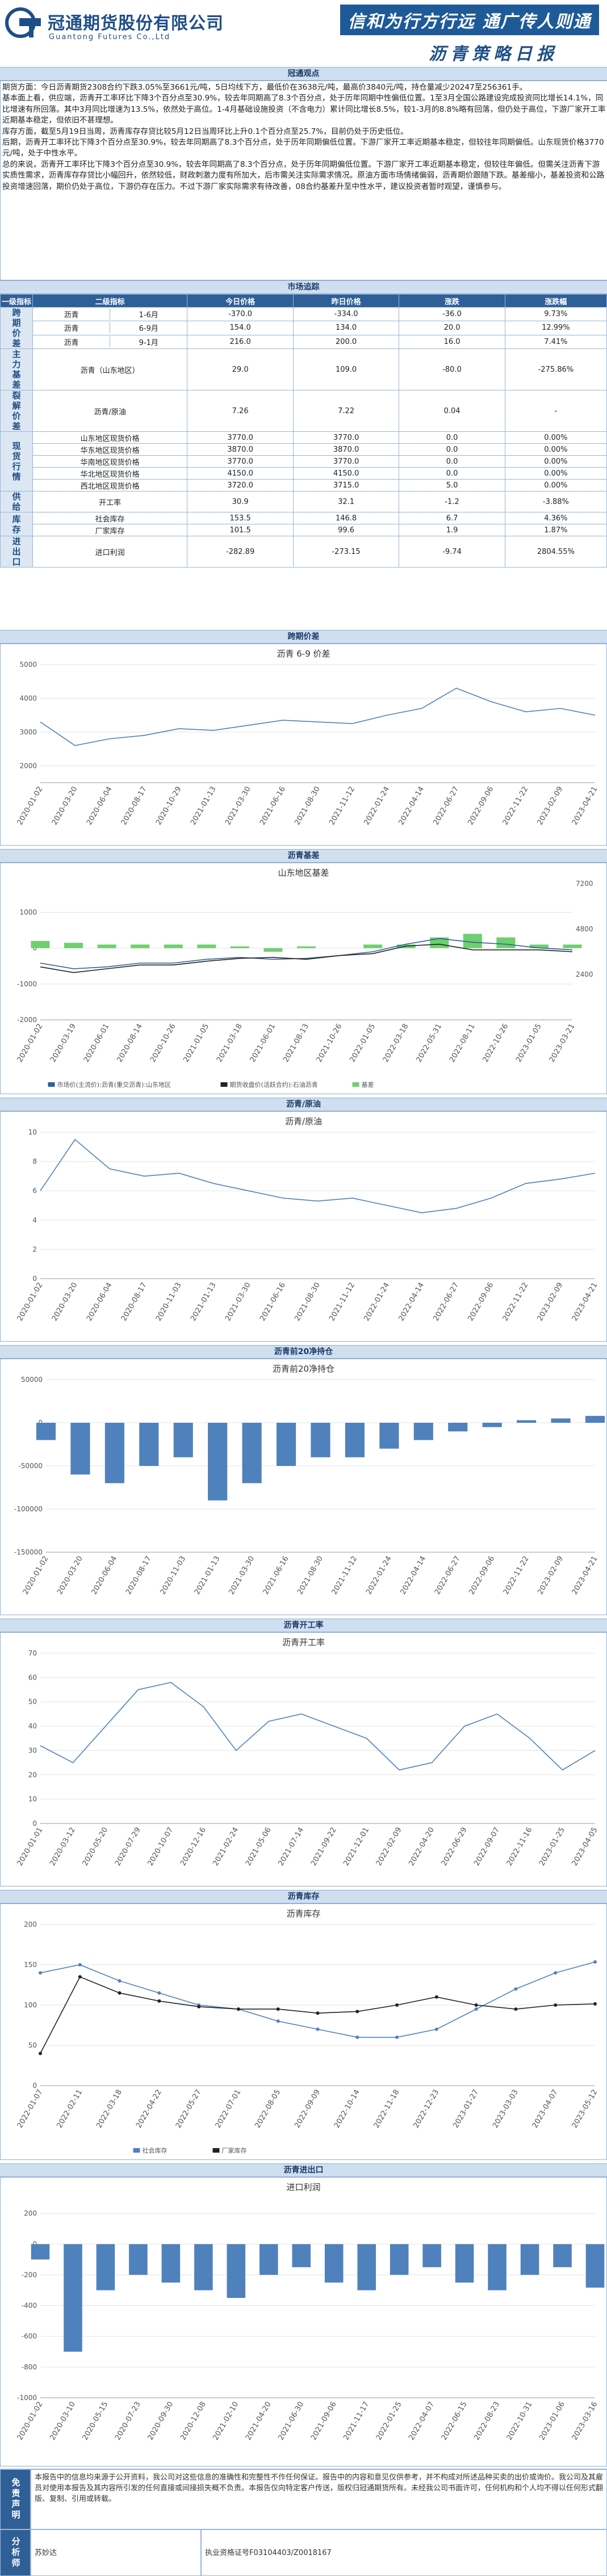 The width and height of the screenshot is (607, 2576). I want to click on x-tick-label: 2022-07-01, so click(229, 2109).